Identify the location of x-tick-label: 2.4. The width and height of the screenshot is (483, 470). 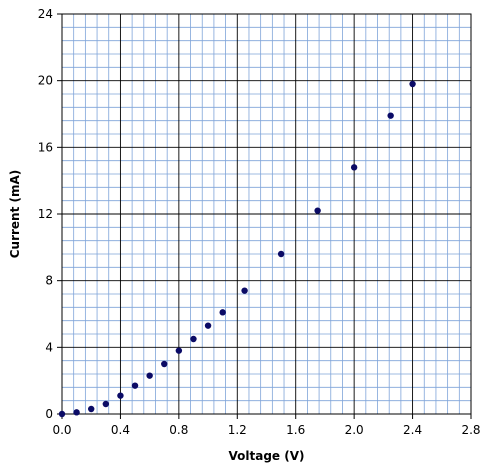
(412, 430).